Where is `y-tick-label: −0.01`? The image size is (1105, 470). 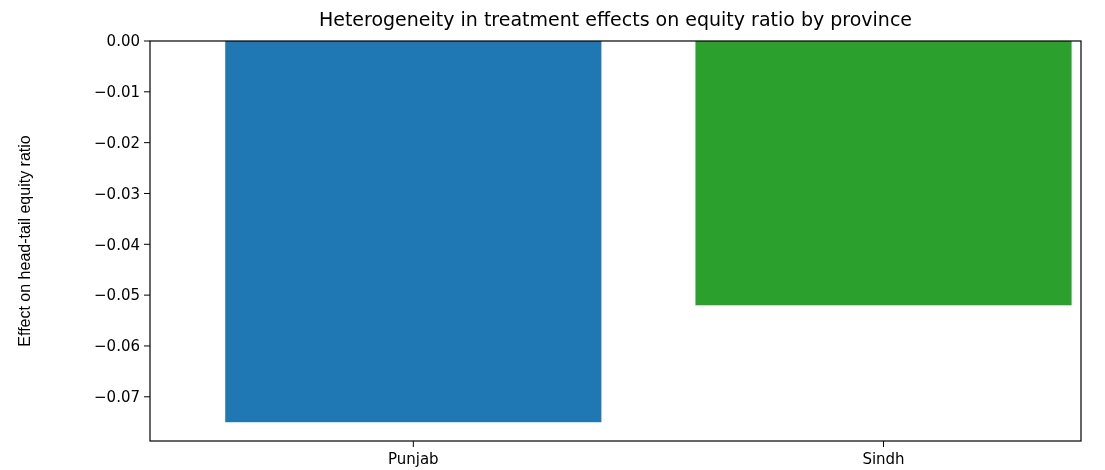
y-tick-label: −0.01 is located at coordinates (117, 92).